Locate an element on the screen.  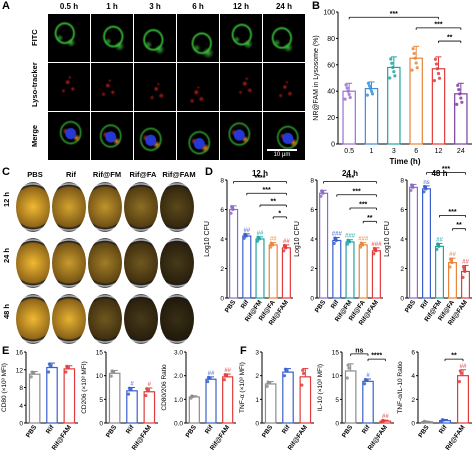
x-tick-label: 0.5 is located at coordinates (349, 151).